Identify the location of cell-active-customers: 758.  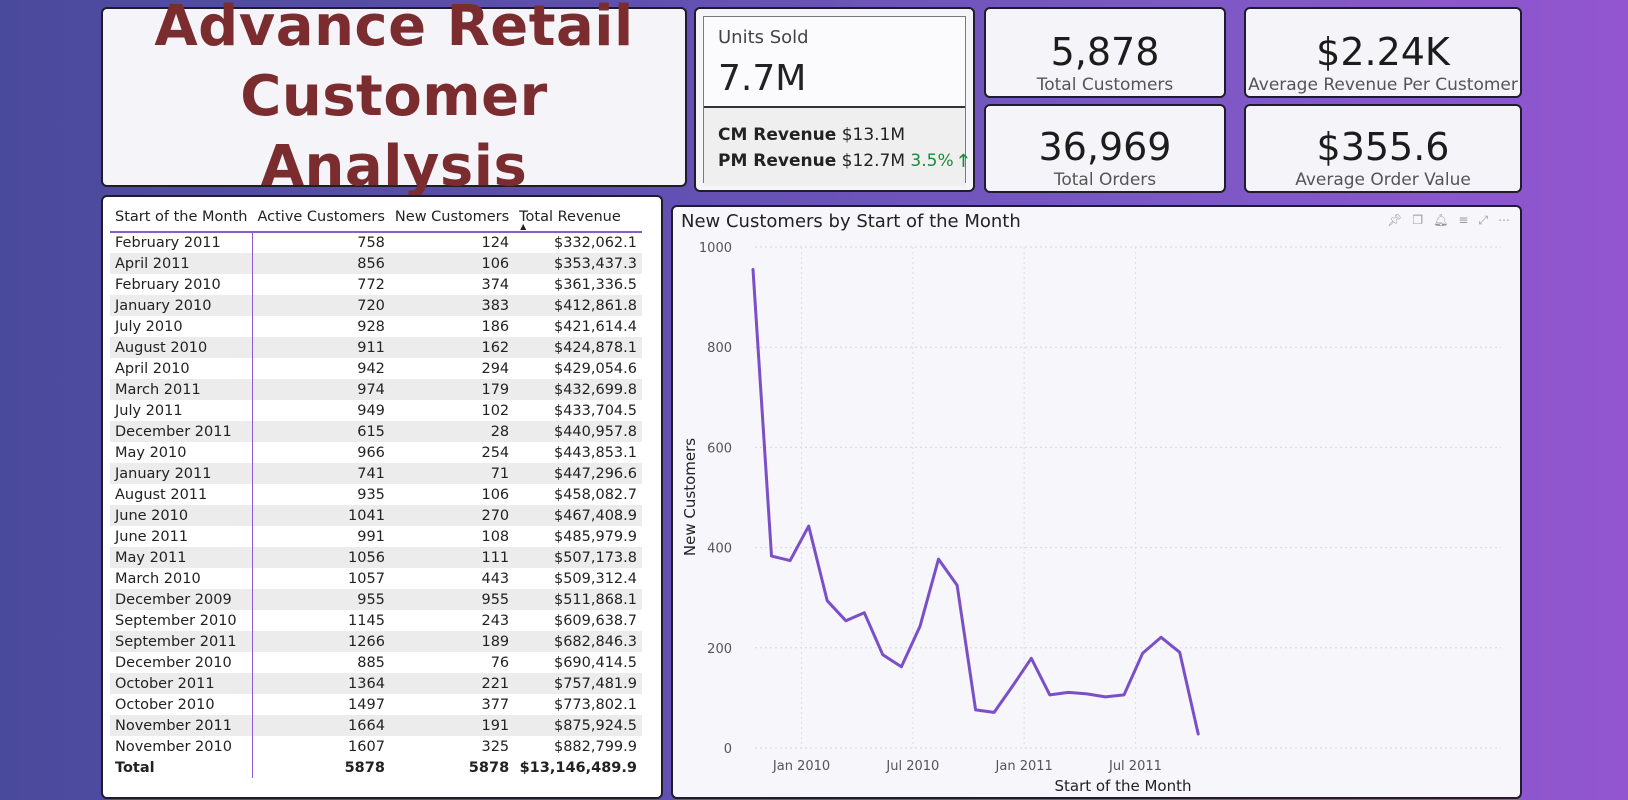
(371, 243).